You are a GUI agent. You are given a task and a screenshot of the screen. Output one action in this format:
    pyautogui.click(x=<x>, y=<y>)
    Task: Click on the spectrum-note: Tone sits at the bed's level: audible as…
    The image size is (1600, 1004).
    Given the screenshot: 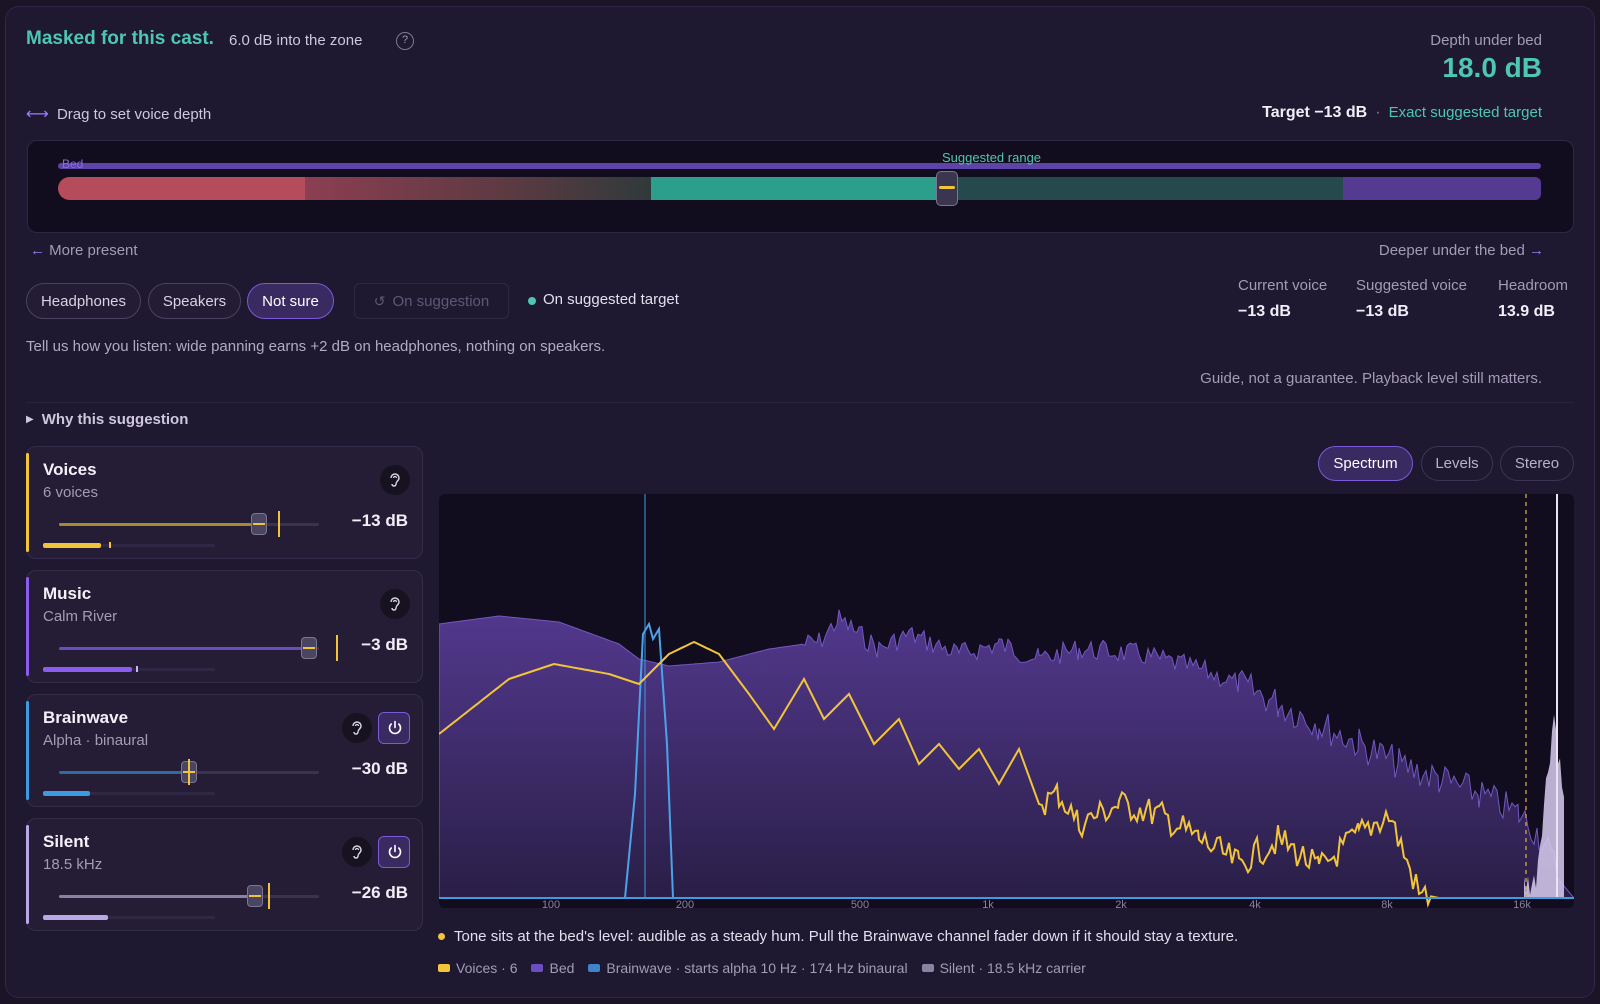 What is the action you would take?
    pyautogui.click(x=838, y=936)
    